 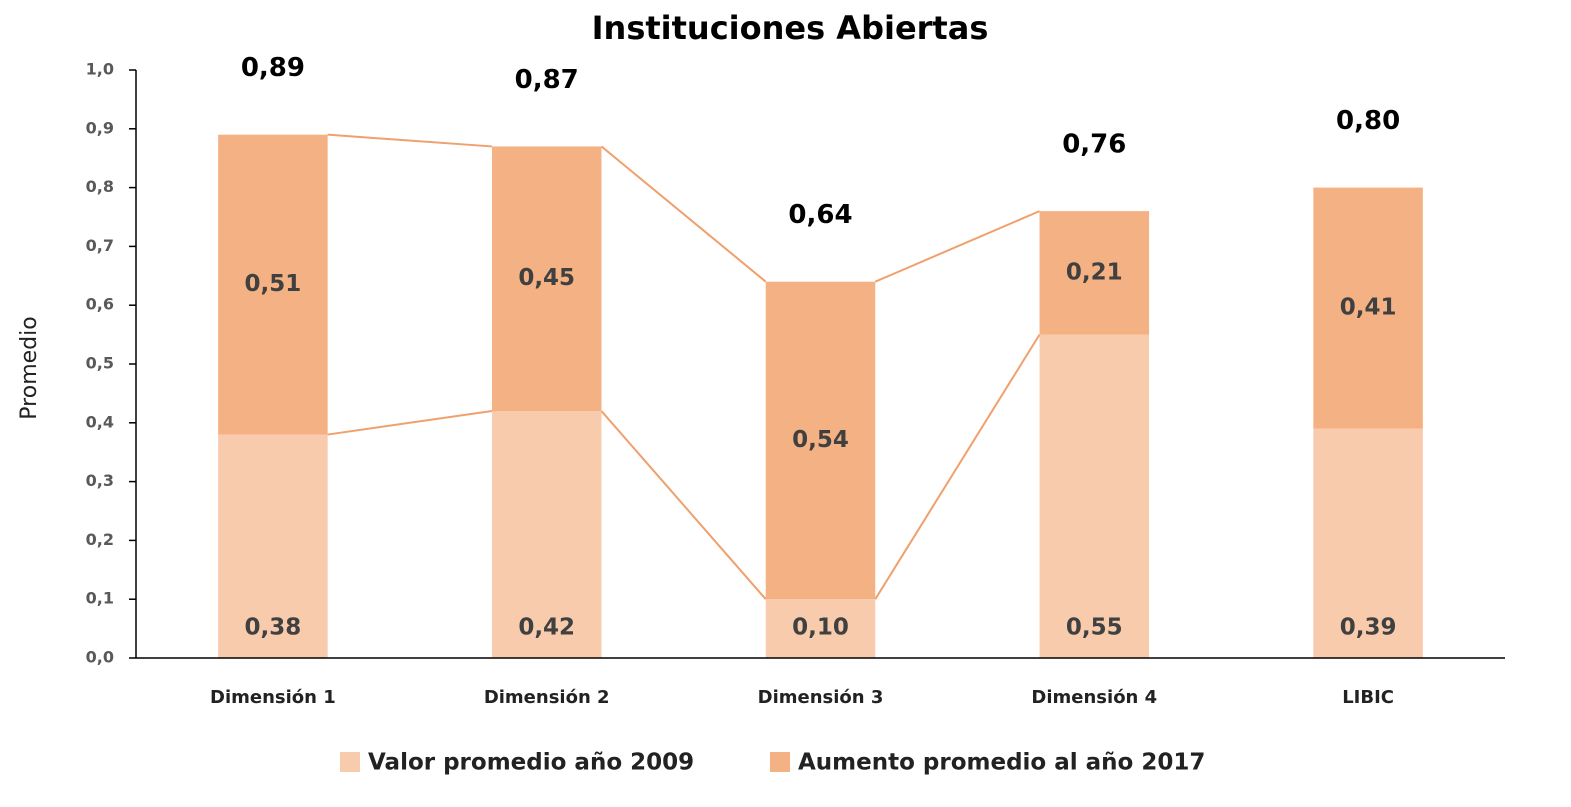 I want to click on y-tick-label: 0,5, so click(x=100, y=363).